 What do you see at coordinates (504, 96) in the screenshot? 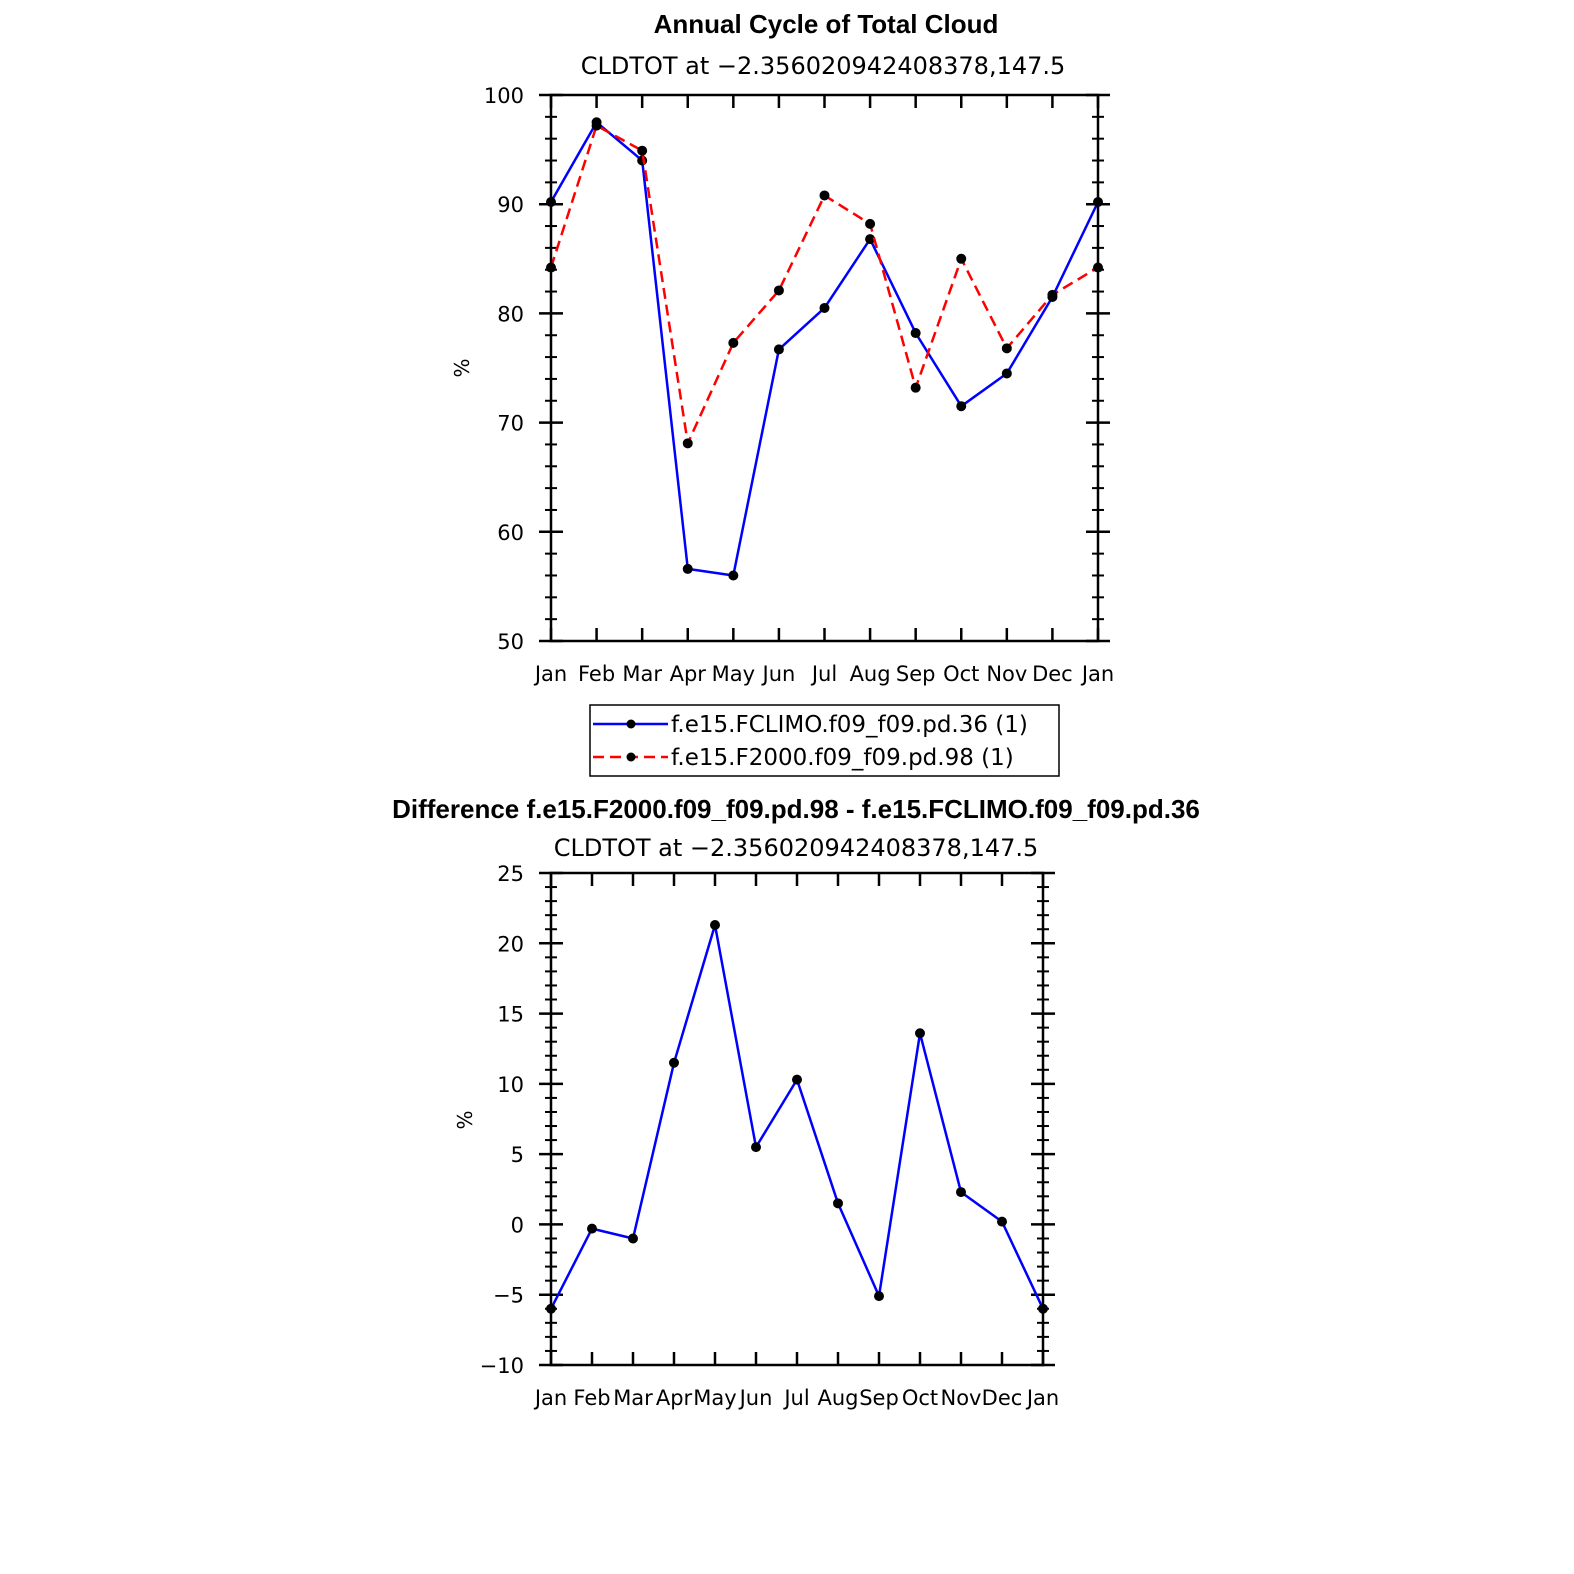
I see `y-tick-label: 100` at bounding box center [504, 96].